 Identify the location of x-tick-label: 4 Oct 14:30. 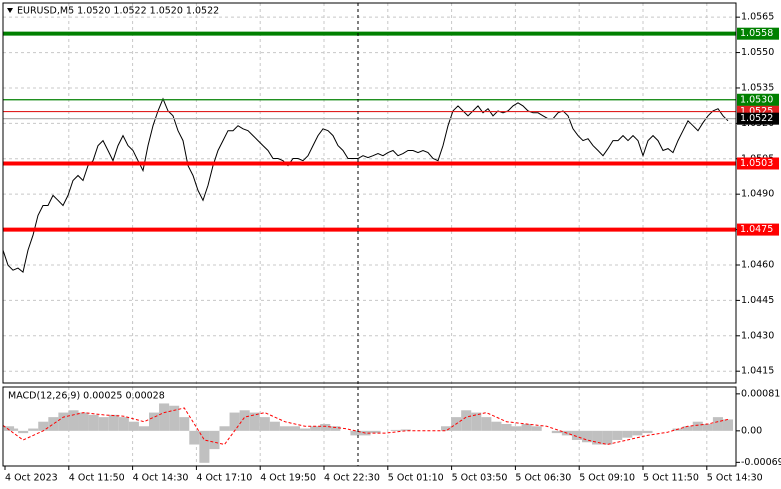
(161, 478).